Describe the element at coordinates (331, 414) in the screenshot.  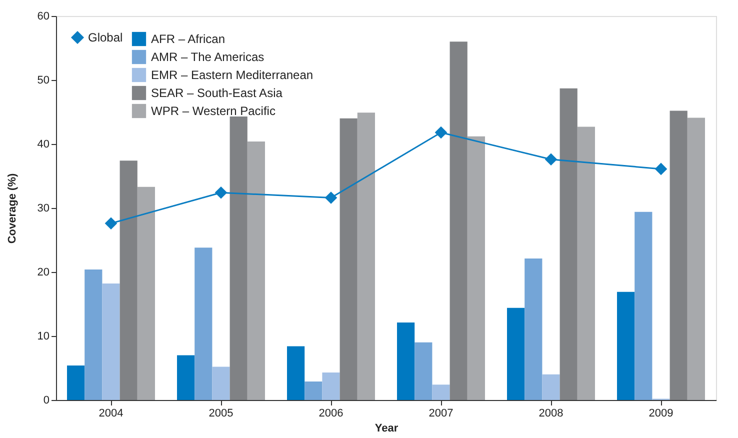
I see `x-tick-label: 2006` at that location.